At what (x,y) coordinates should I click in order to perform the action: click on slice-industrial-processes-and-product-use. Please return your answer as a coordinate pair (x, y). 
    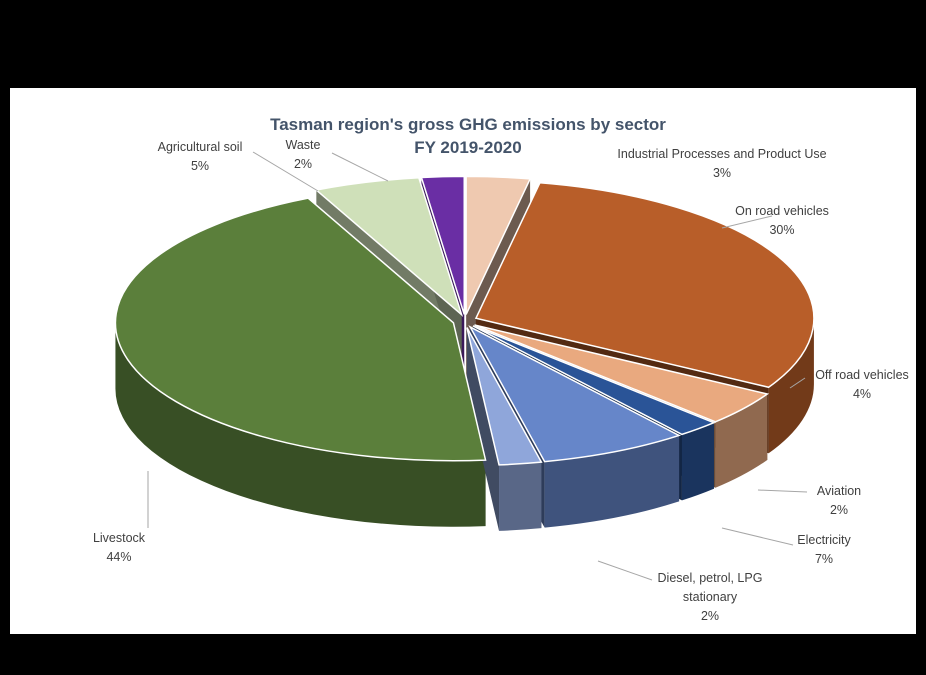
    Looking at the image, I should click on (498, 245).